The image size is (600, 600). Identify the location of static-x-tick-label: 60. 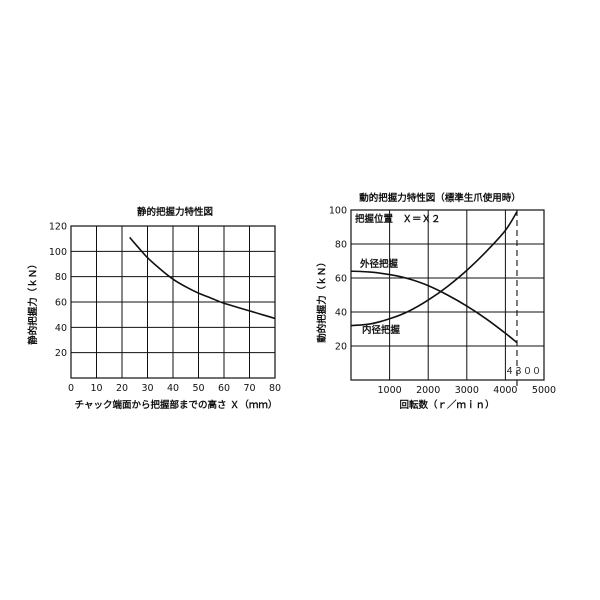
(224, 388).